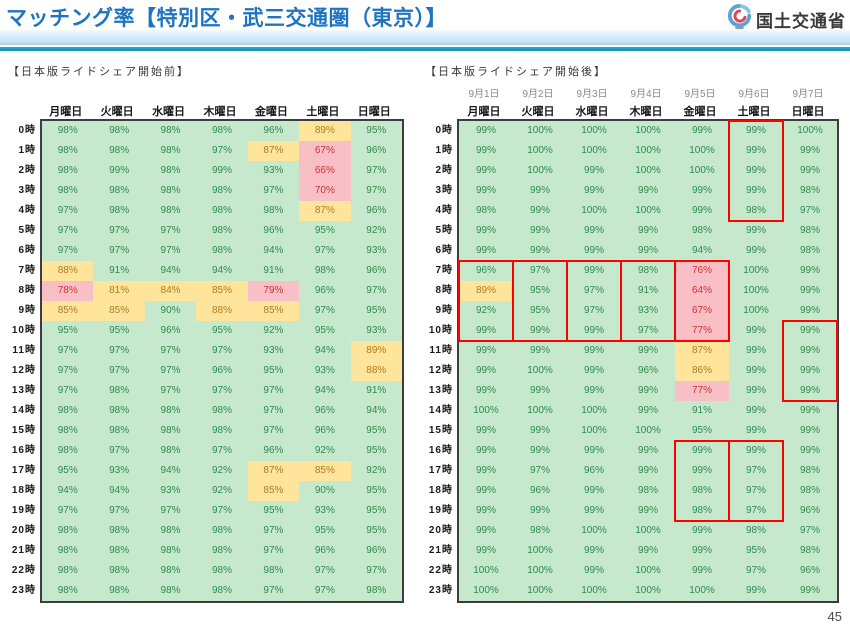 This screenshot has height=625, width=850. Describe the element at coordinates (440, 570) in the screenshot. I see `row-header-hour: 22時` at that location.